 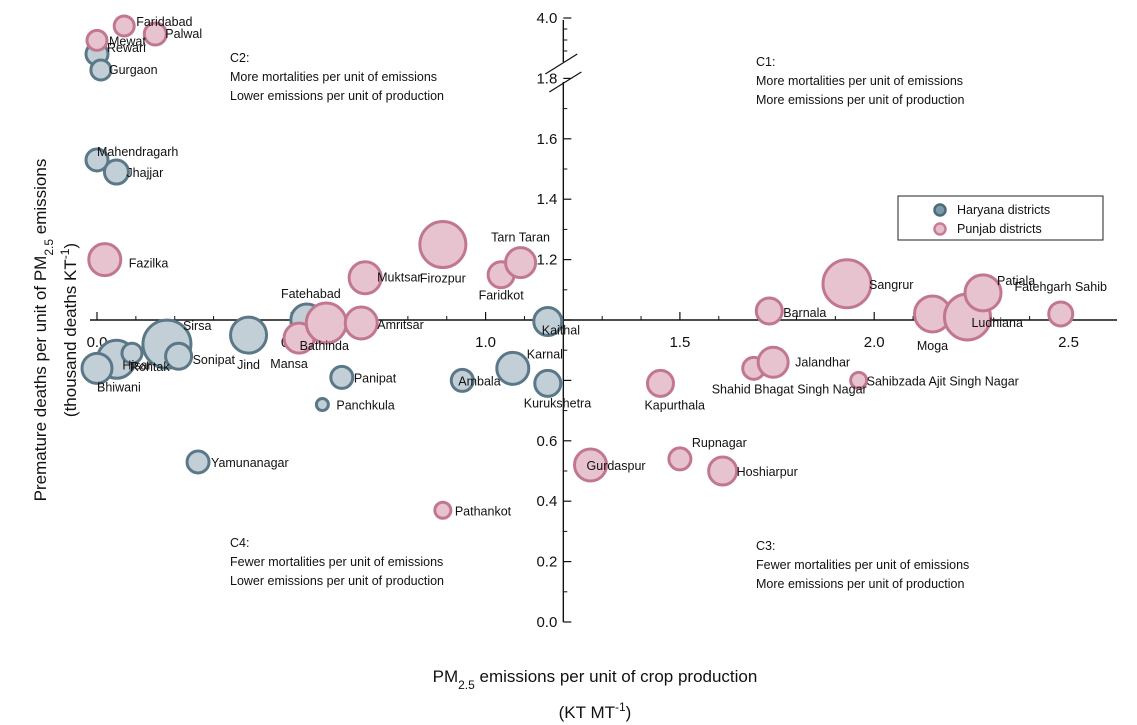 I want to click on quadrant-c1-text: C1:, so click(x=765, y=62).